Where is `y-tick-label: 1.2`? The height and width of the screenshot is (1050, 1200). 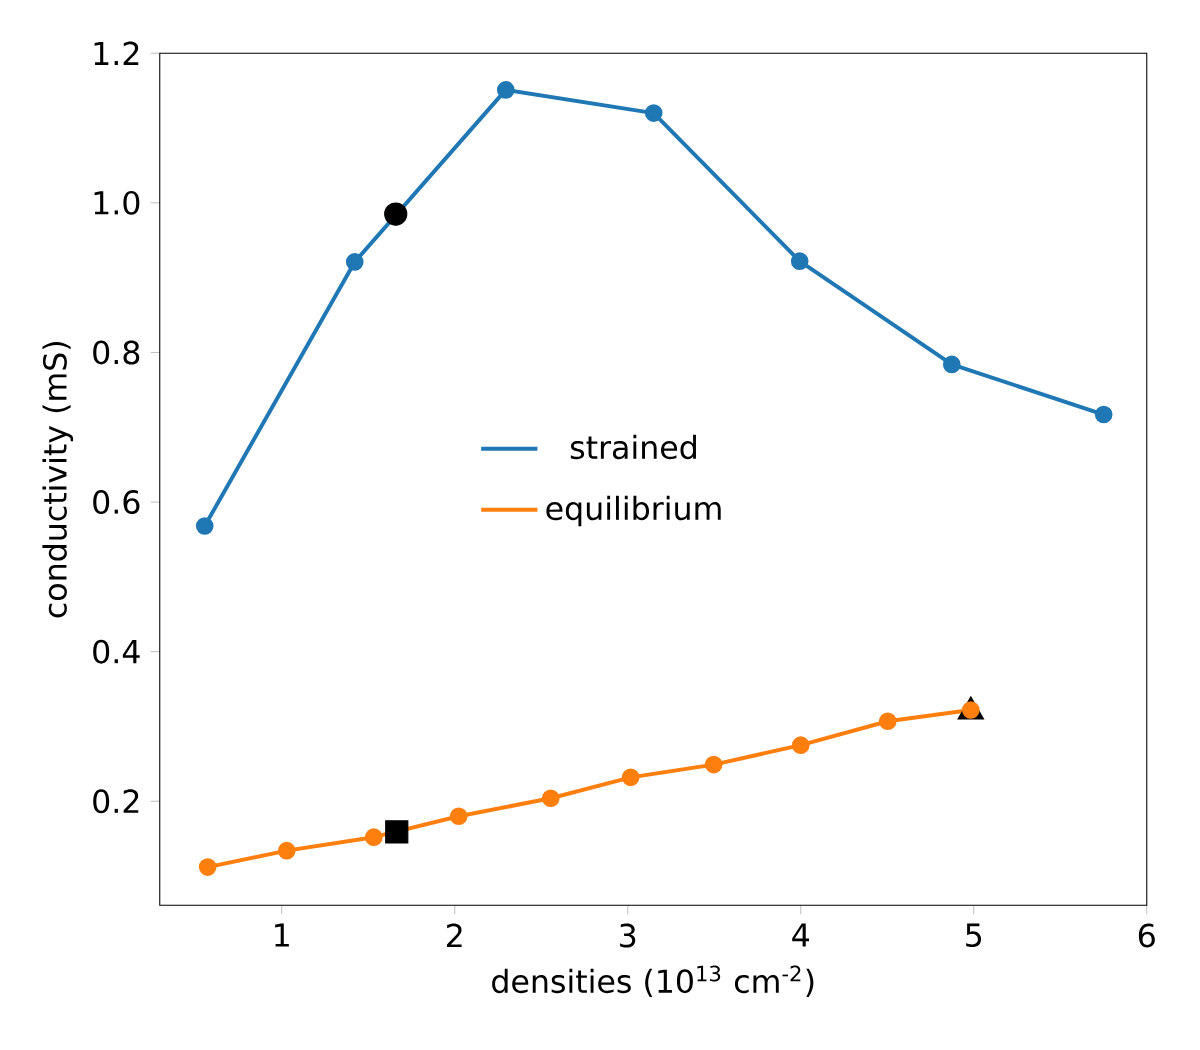
y-tick-label: 1.2 is located at coordinates (116, 53).